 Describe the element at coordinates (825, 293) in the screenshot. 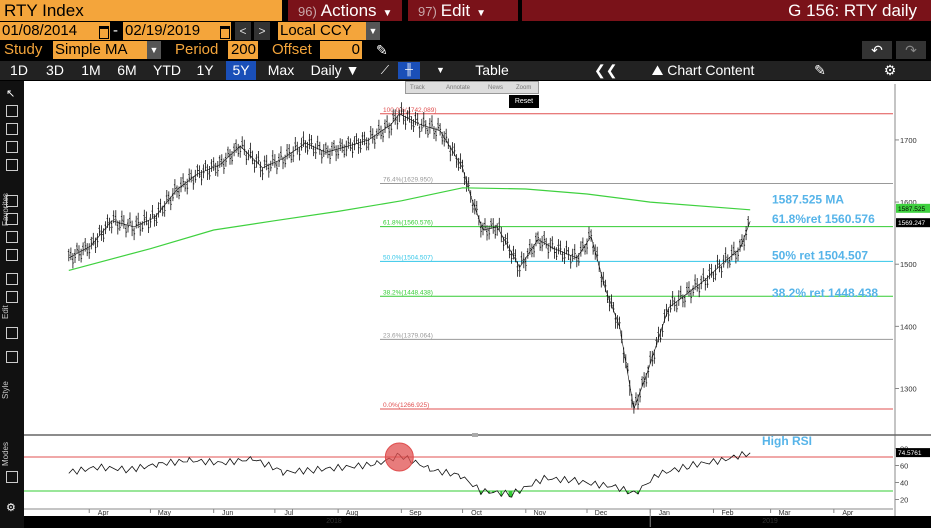

I see `chart-annotation: 38.2% ret 1448.438` at that location.